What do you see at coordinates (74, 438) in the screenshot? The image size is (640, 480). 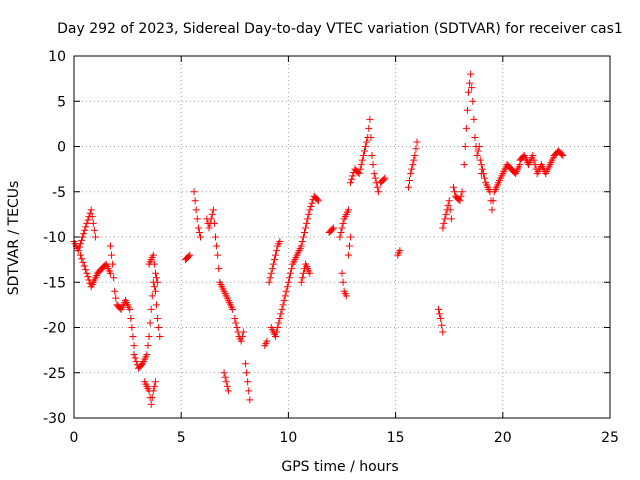 I see `x-tick-label: 0` at bounding box center [74, 438].